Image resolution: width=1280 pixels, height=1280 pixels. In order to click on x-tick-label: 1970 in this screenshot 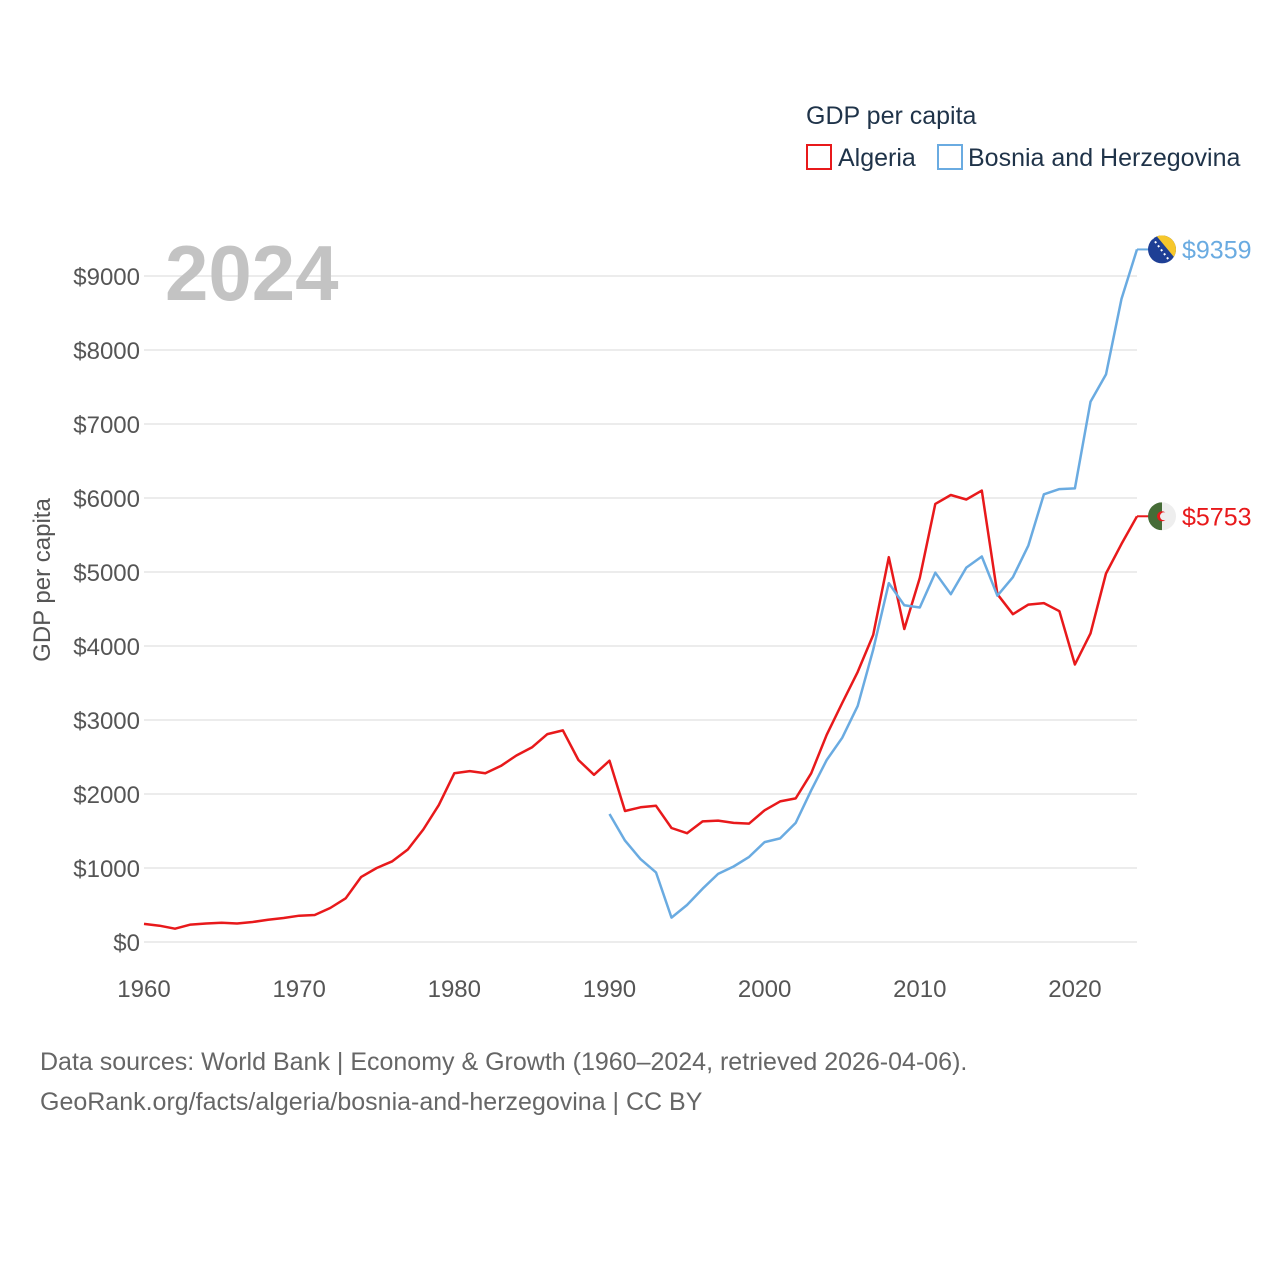, I will do `click(298, 989)`.